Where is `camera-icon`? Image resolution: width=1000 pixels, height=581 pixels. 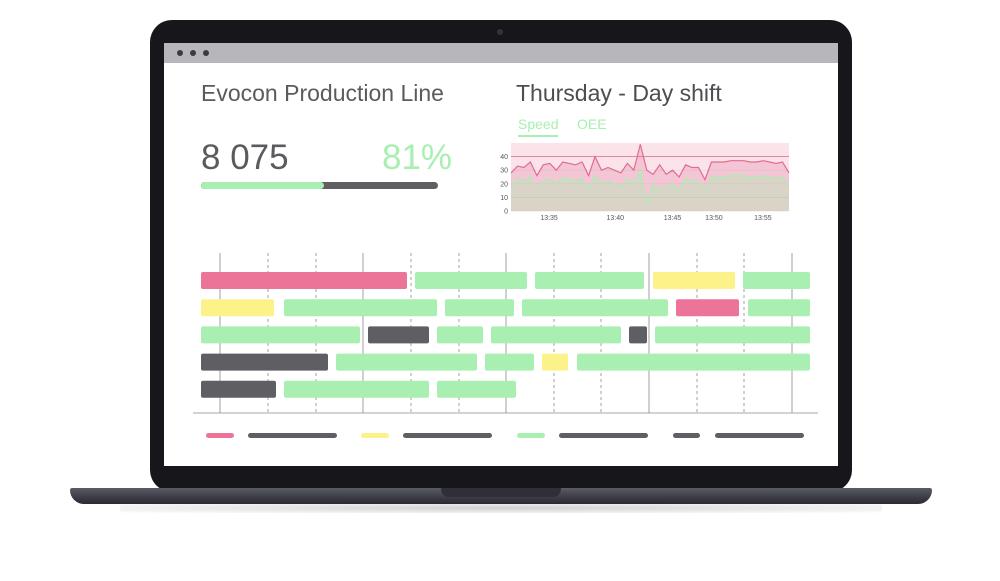
camera-icon is located at coordinates (500, 32).